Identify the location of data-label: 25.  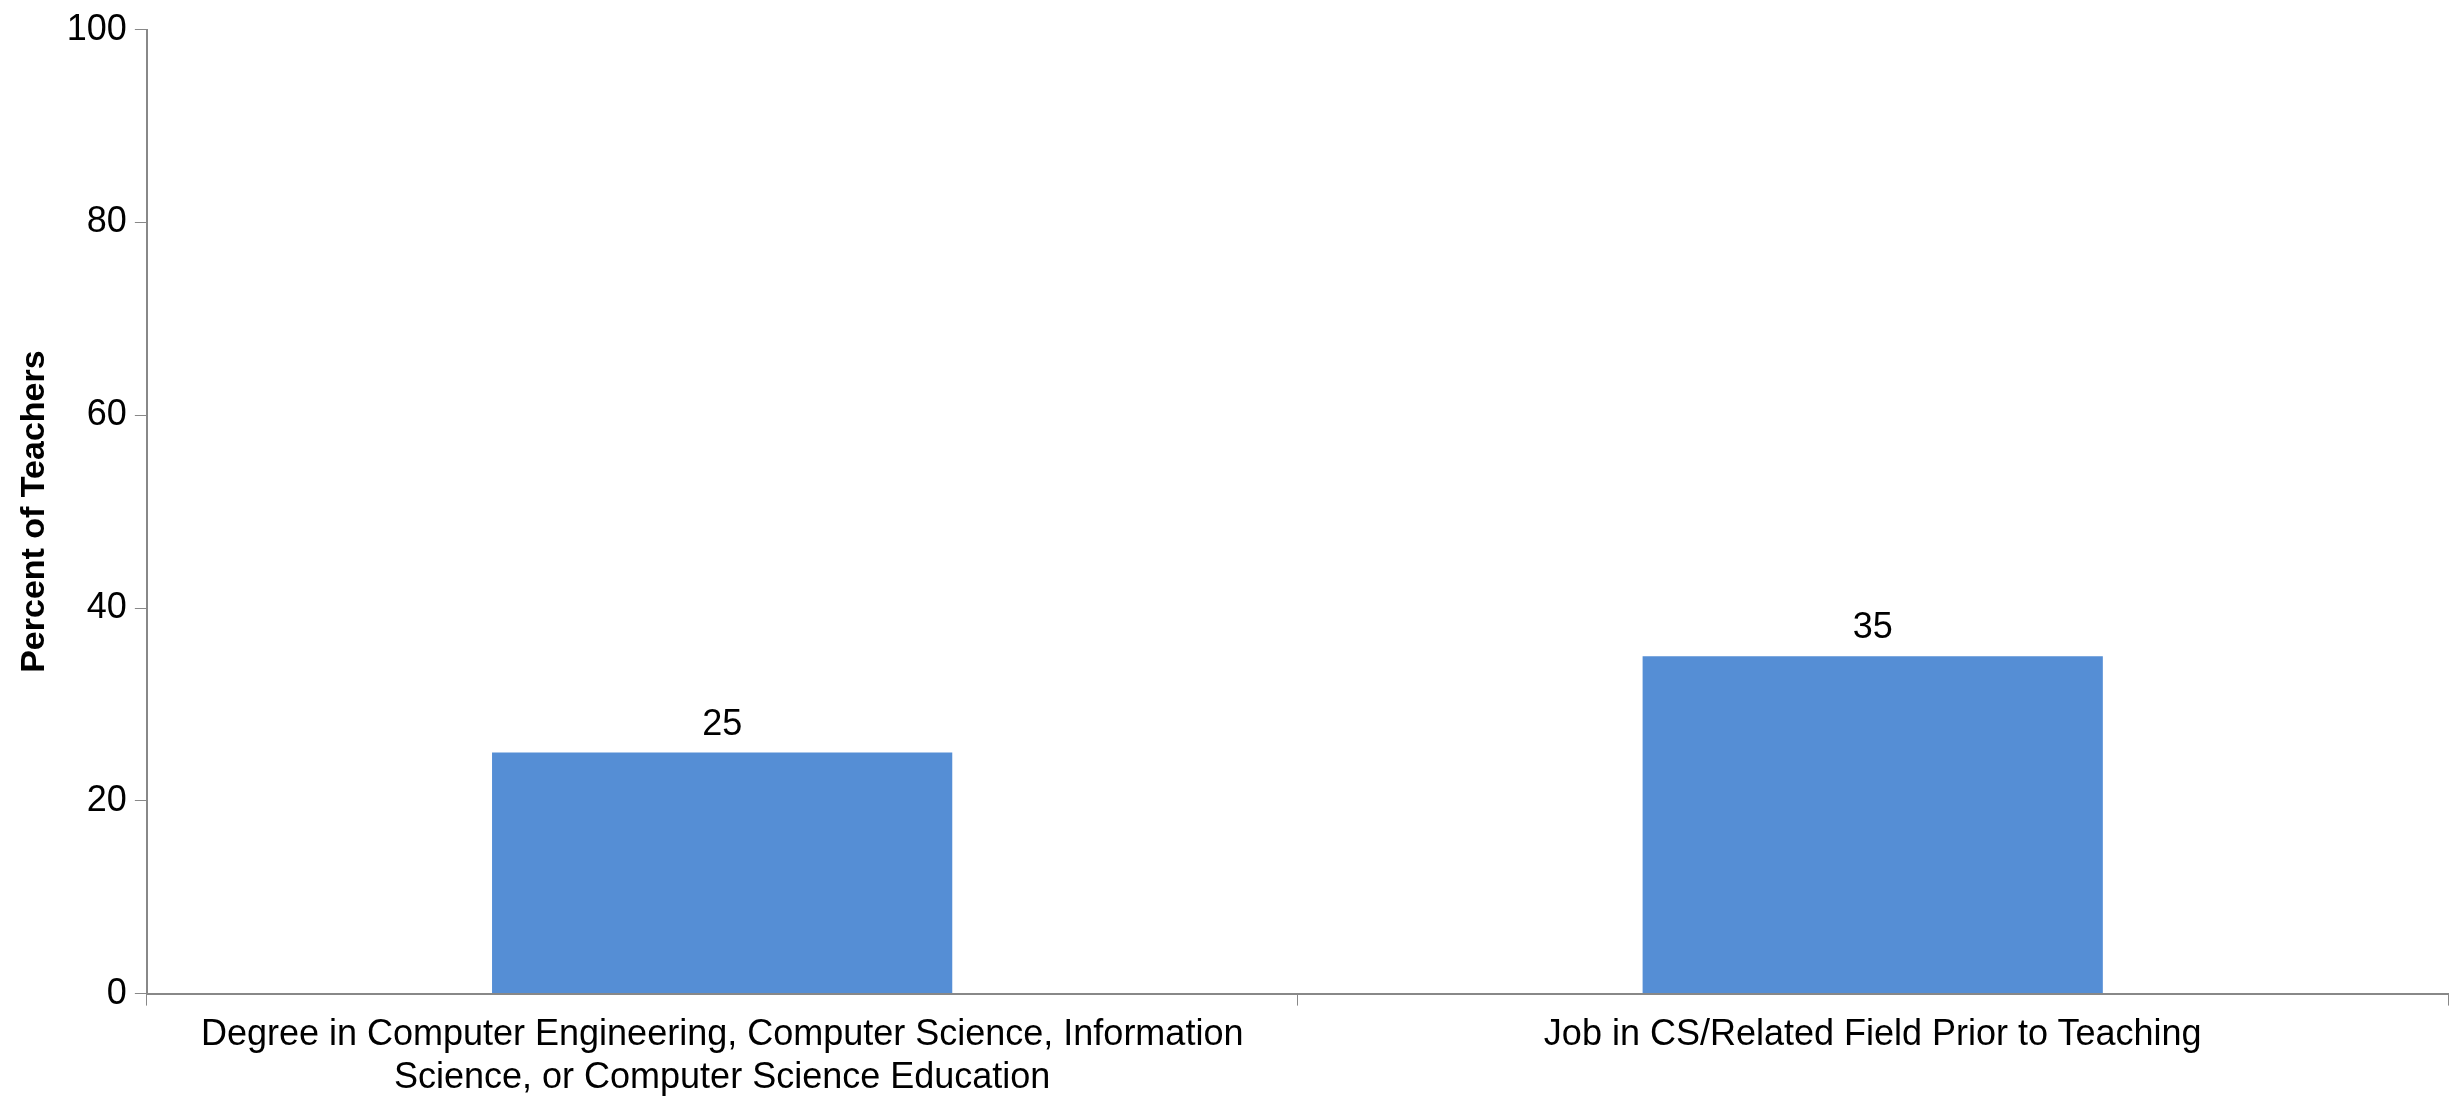
(722, 722).